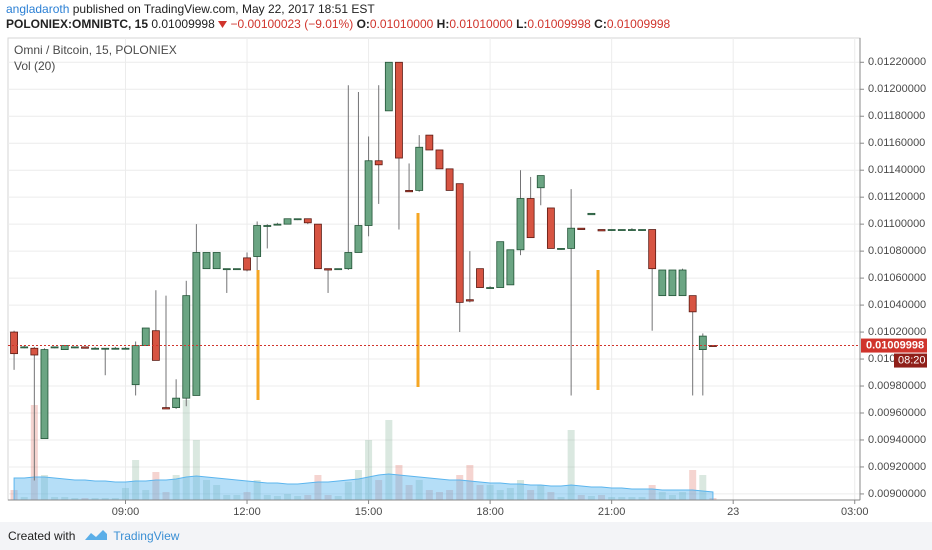  I want to click on y-tick-label: 0.01220000, so click(897, 62).